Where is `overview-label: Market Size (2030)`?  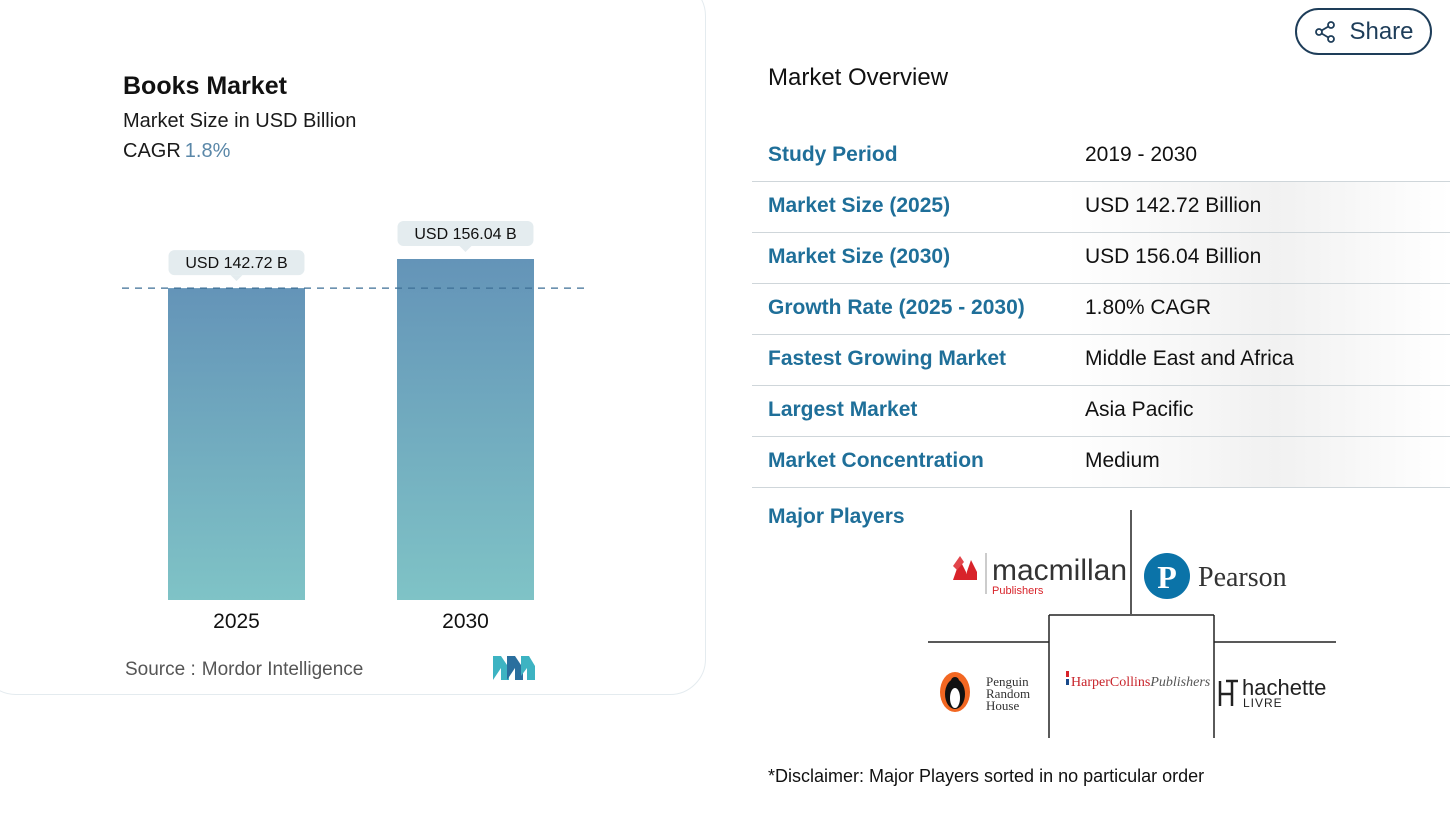
overview-label: Market Size (2030) is located at coordinates (859, 256).